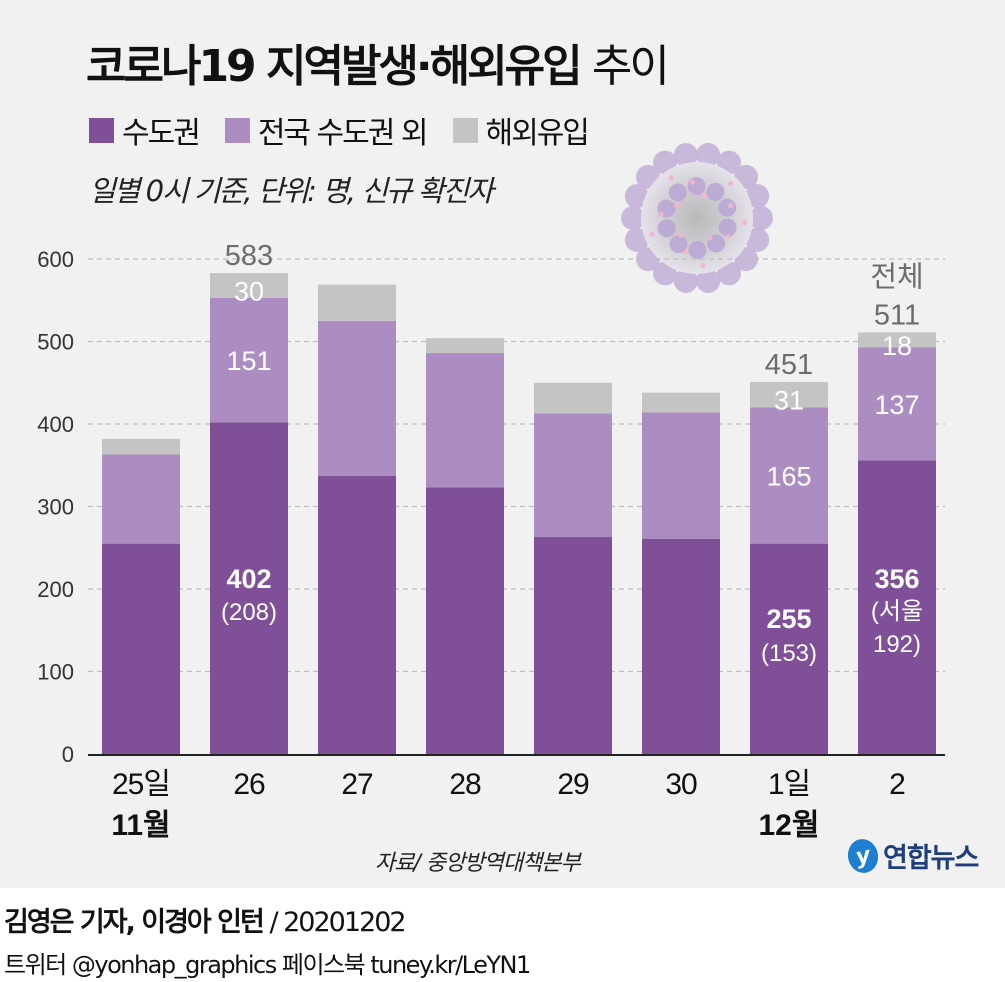 The image size is (1005, 982). I want to click on x-tick-label: 29, so click(573, 784).